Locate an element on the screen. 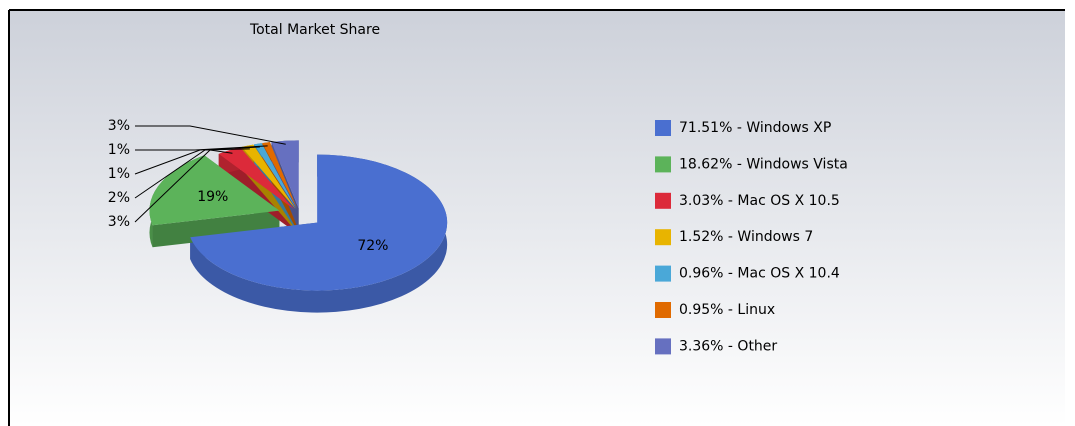 The image size is (1075, 426). legend-label: 18.62% - Windows Vista is located at coordinates (763, 164).